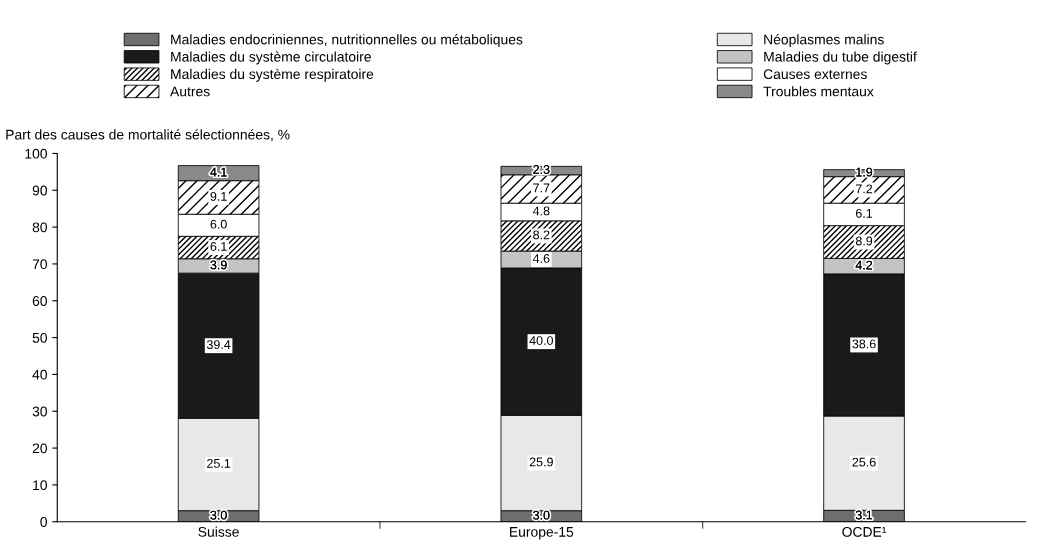 Image resolution: width=1041 pixels, height=558 pixels. What do you see at coordinates (43, 522) in the screenshot?
I see `y-tick-label: 0` at bounding box center [43, 522].